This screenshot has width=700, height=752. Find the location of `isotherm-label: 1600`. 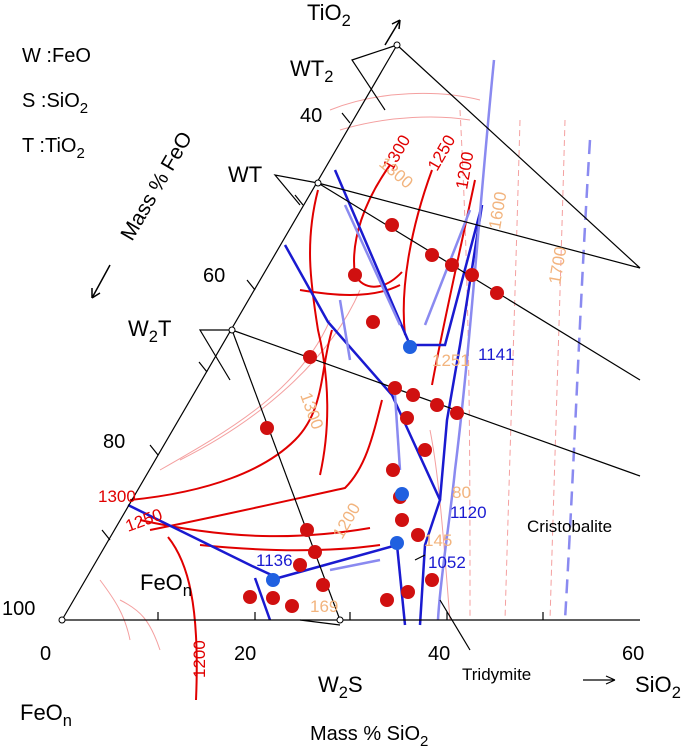

isotherm-label: 1600 is located at coordinates (497, 210).